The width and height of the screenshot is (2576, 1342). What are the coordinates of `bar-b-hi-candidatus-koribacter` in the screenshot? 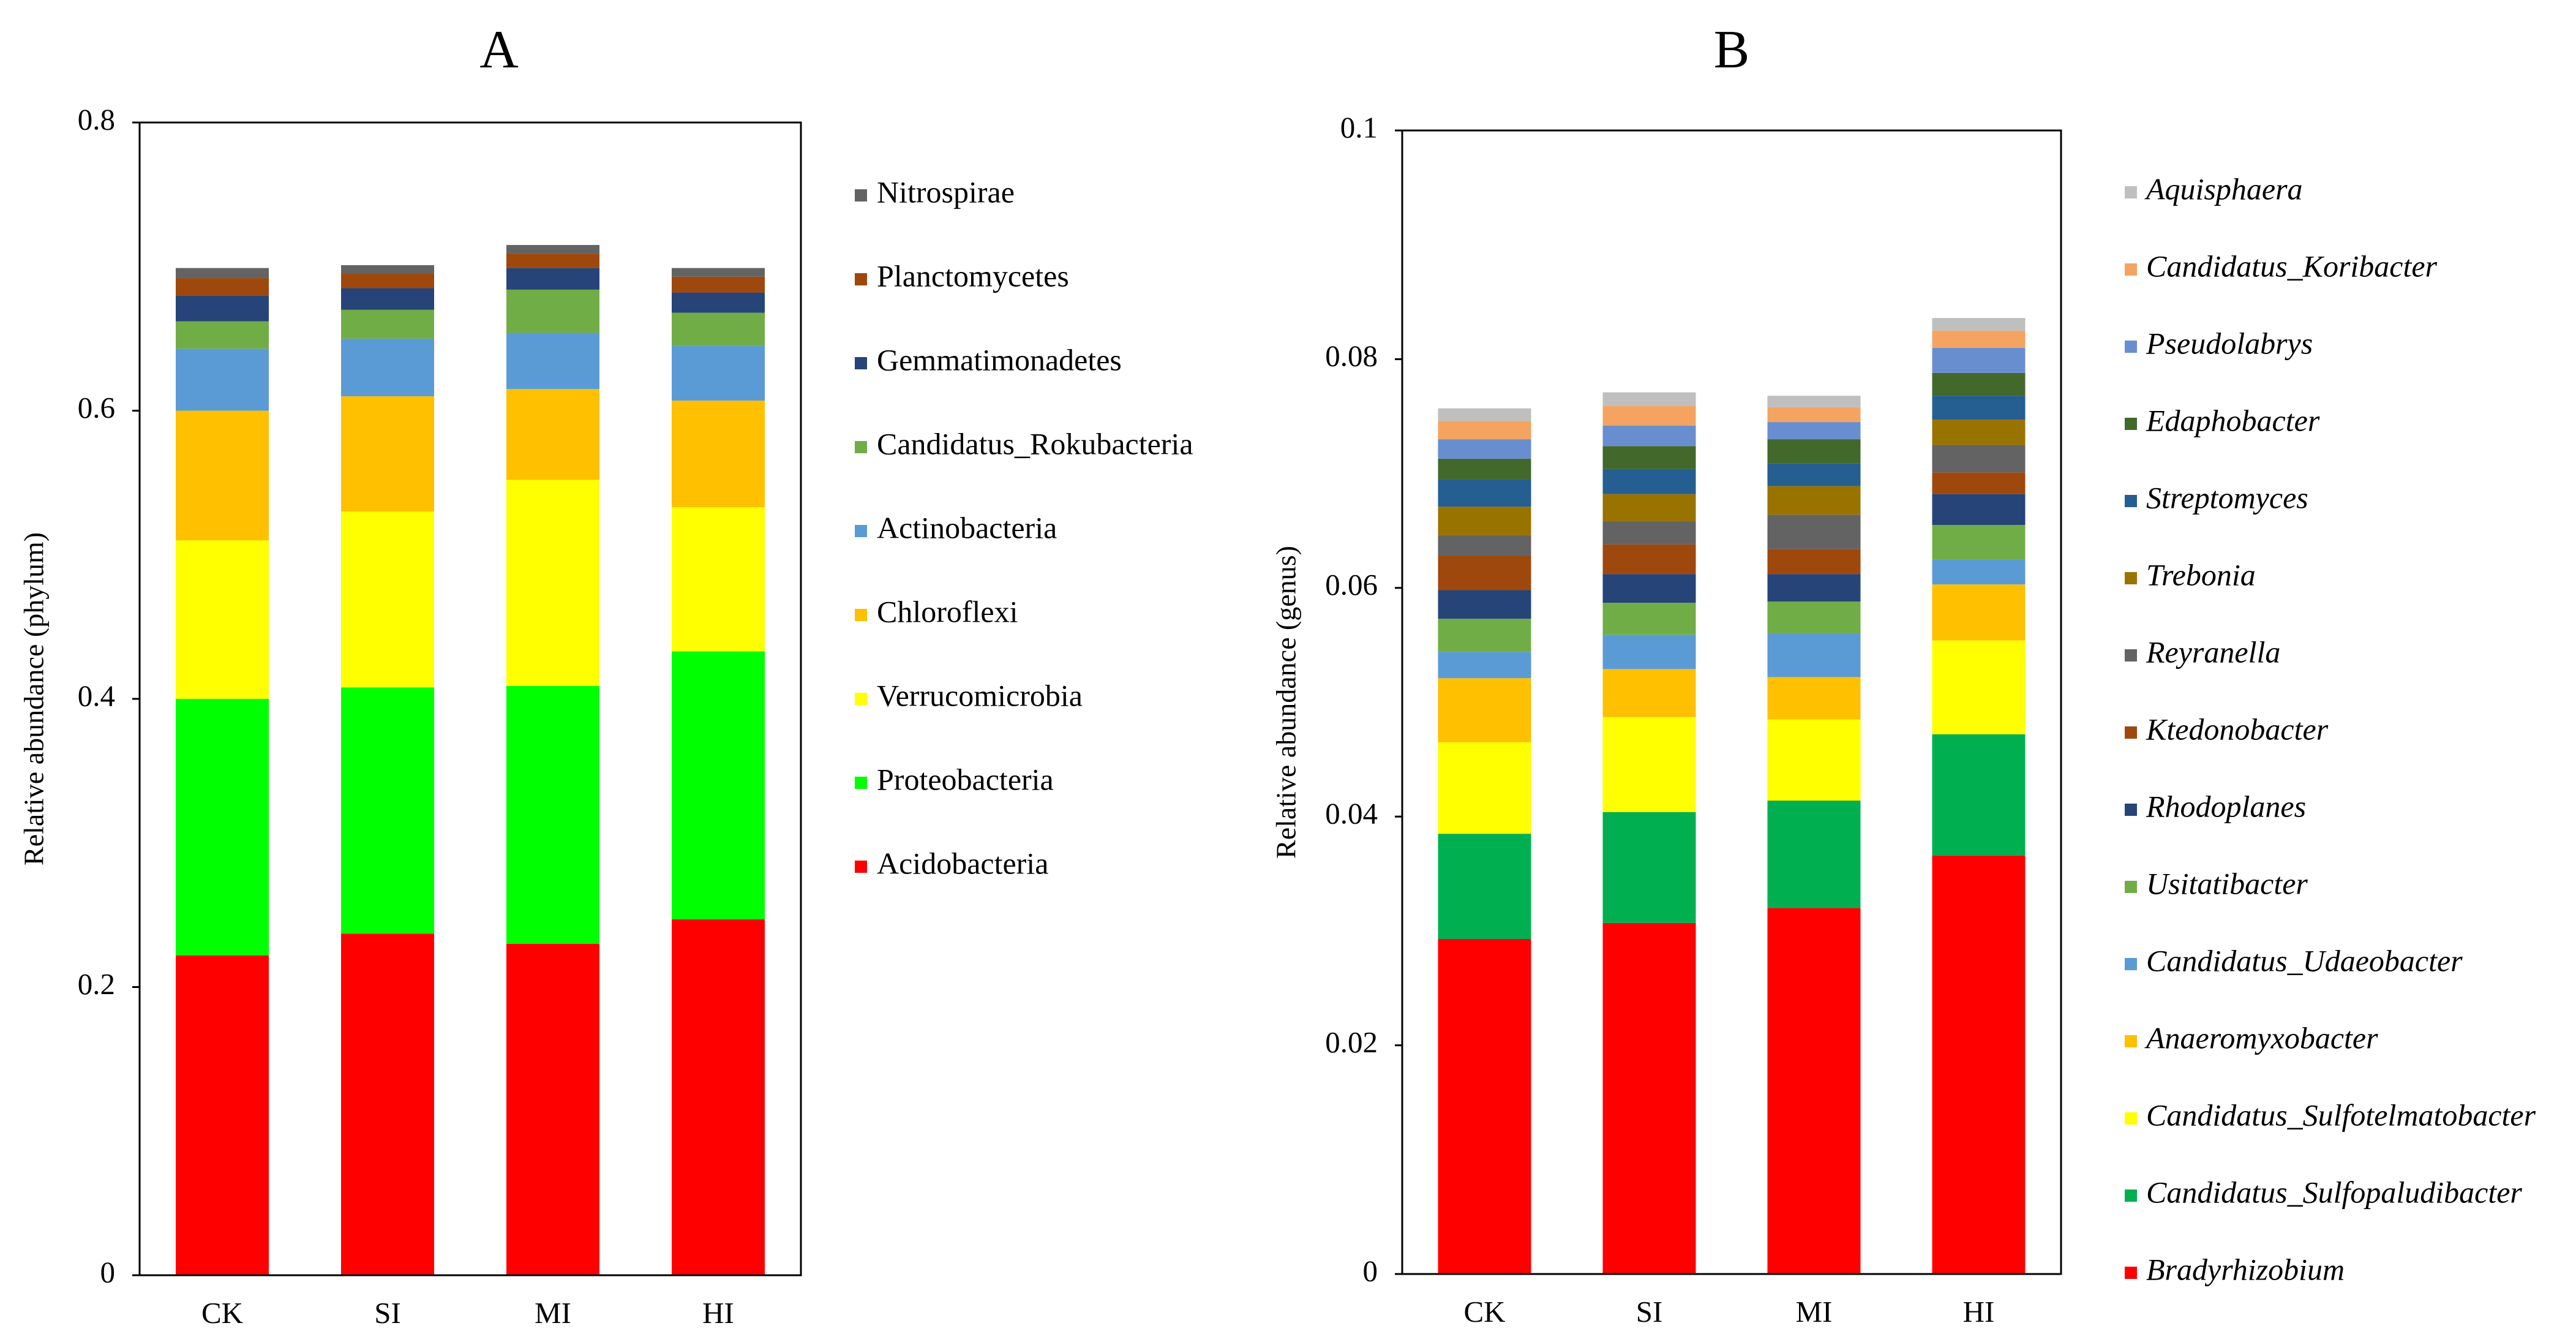 It's located at (1979, 339).